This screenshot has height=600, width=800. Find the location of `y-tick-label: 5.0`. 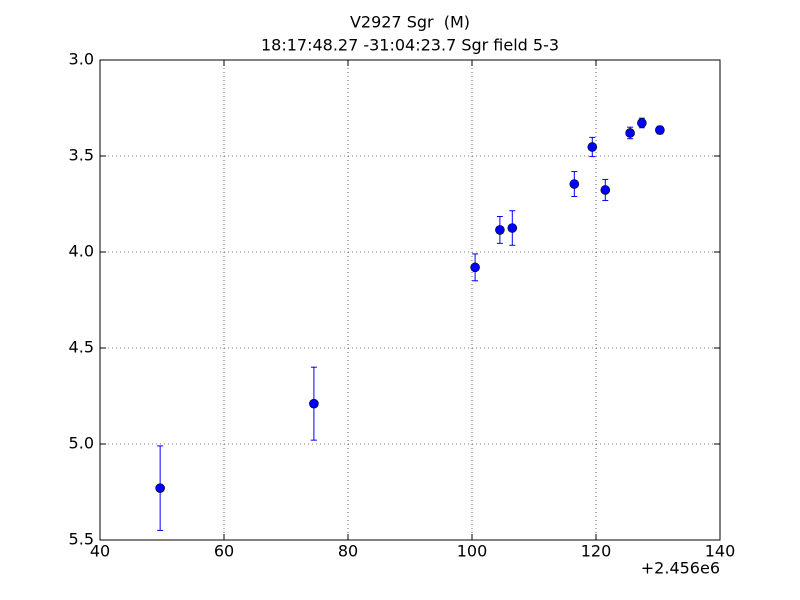

y-tick-label: 5.0 is located at coordinates (81, 443).